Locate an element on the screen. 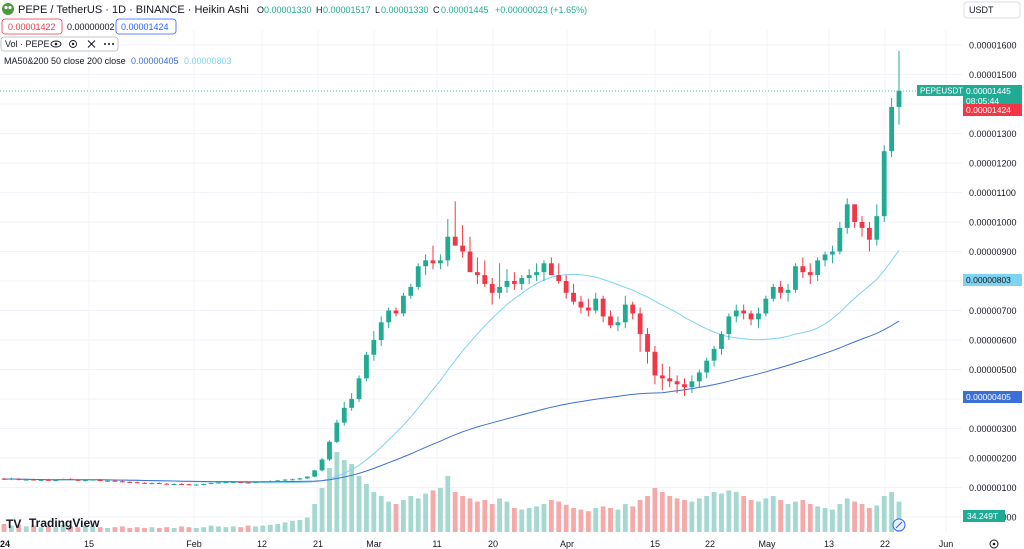 The height and width of the screenshot is (549, 1024). last-price-tag is located at coordinates (992, 96).